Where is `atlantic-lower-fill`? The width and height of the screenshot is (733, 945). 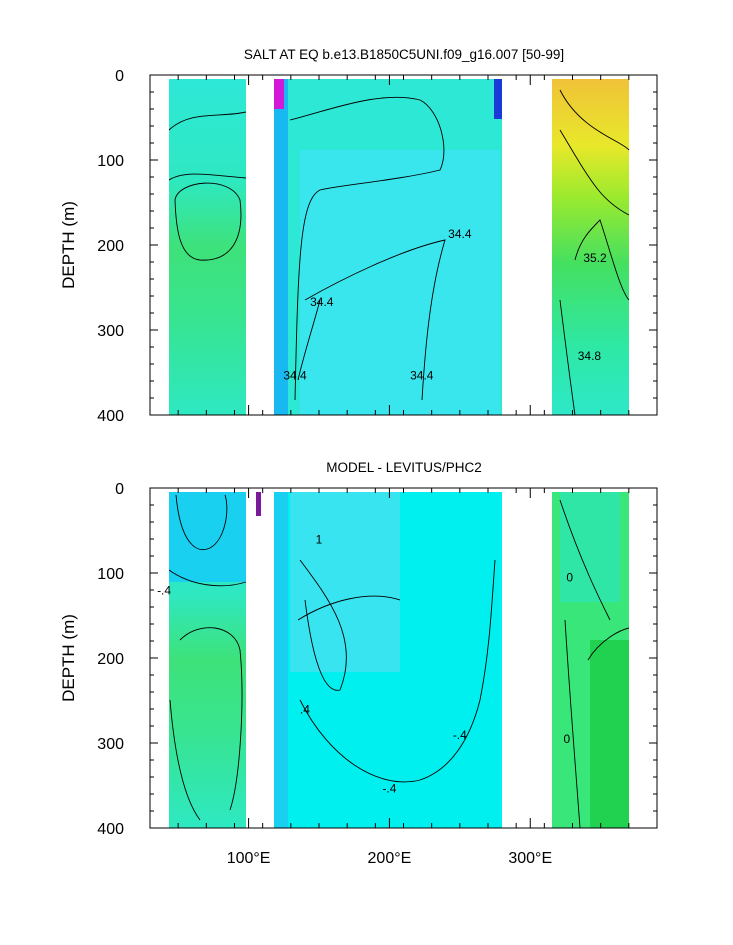 atlantic-lower-fill is located at coordinates (609, 734).